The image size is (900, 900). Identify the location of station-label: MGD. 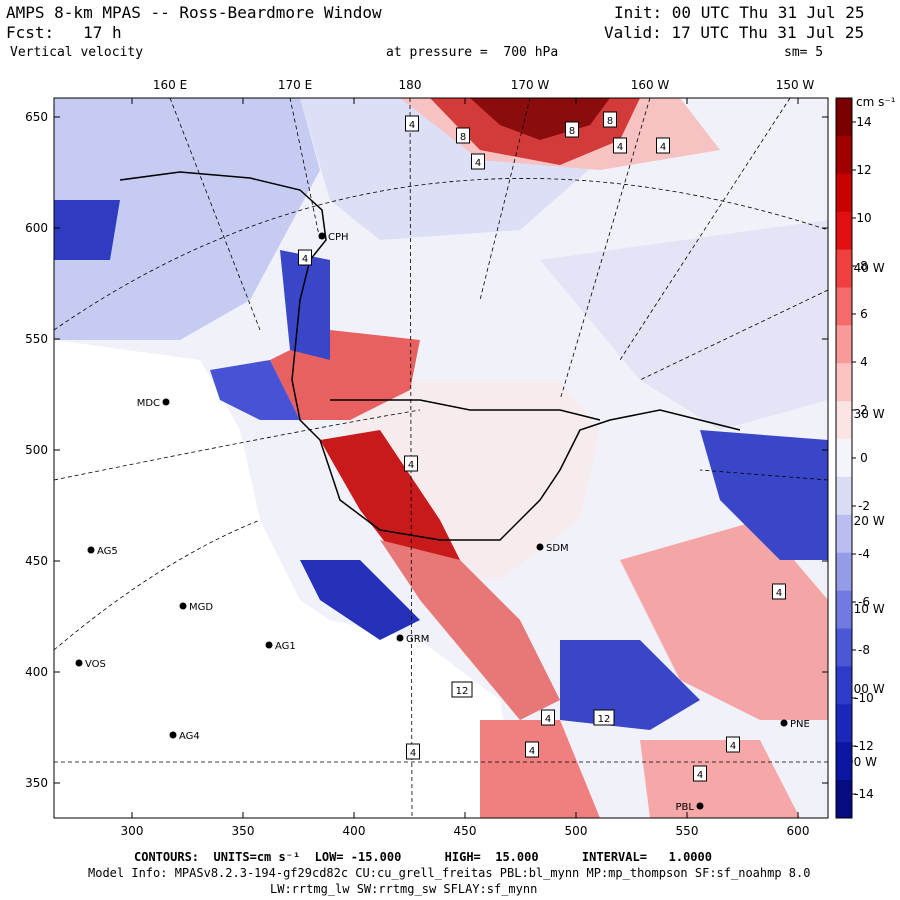
(201, 607).